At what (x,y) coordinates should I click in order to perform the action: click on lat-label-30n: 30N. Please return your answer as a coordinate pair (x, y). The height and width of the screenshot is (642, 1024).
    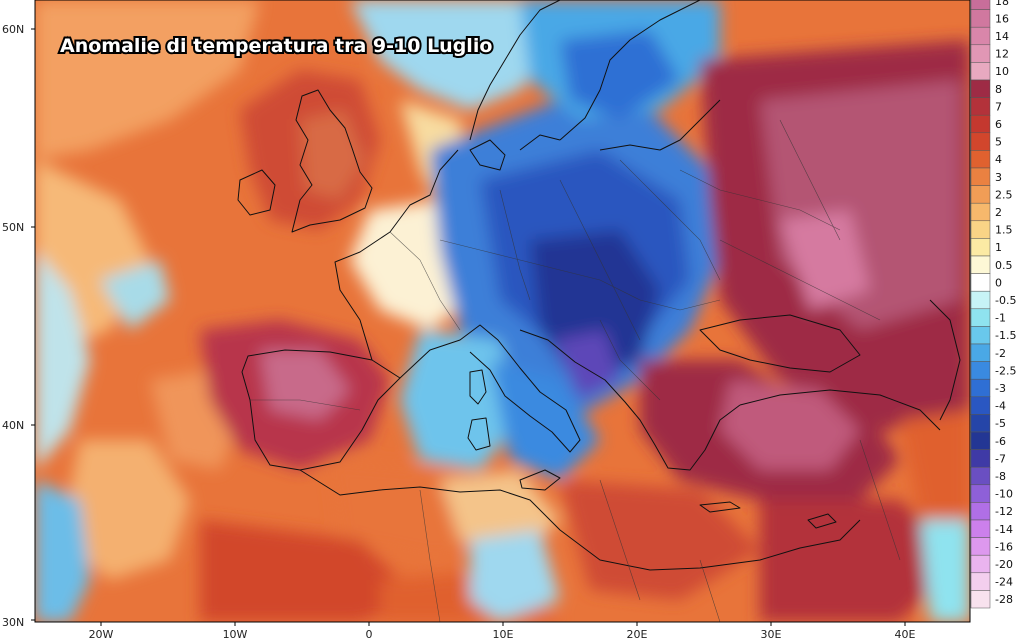
    Looking at the image, I should click on (13, 622).